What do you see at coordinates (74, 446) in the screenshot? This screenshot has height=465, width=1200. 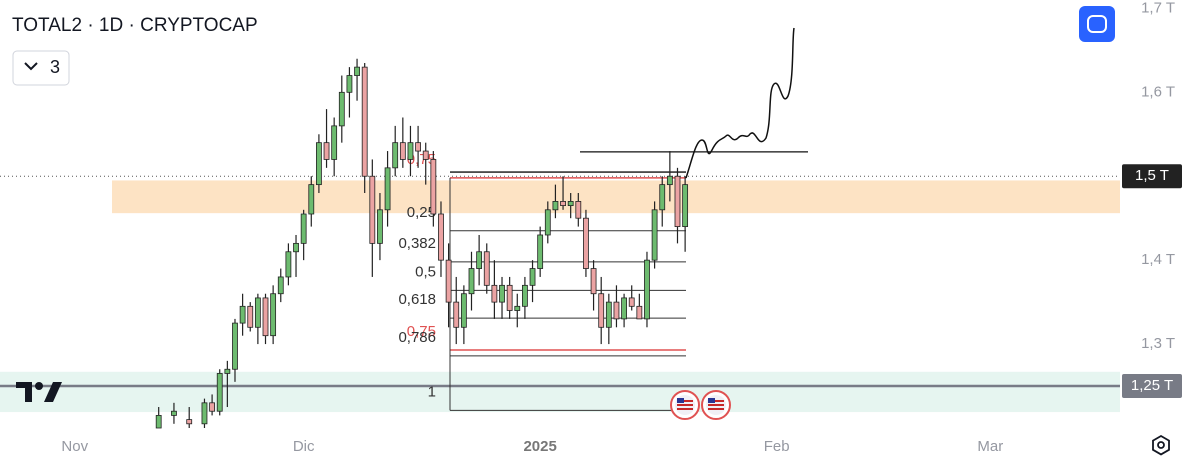 I see `x-tick-label: Nov` at bounding box center [74, 446].